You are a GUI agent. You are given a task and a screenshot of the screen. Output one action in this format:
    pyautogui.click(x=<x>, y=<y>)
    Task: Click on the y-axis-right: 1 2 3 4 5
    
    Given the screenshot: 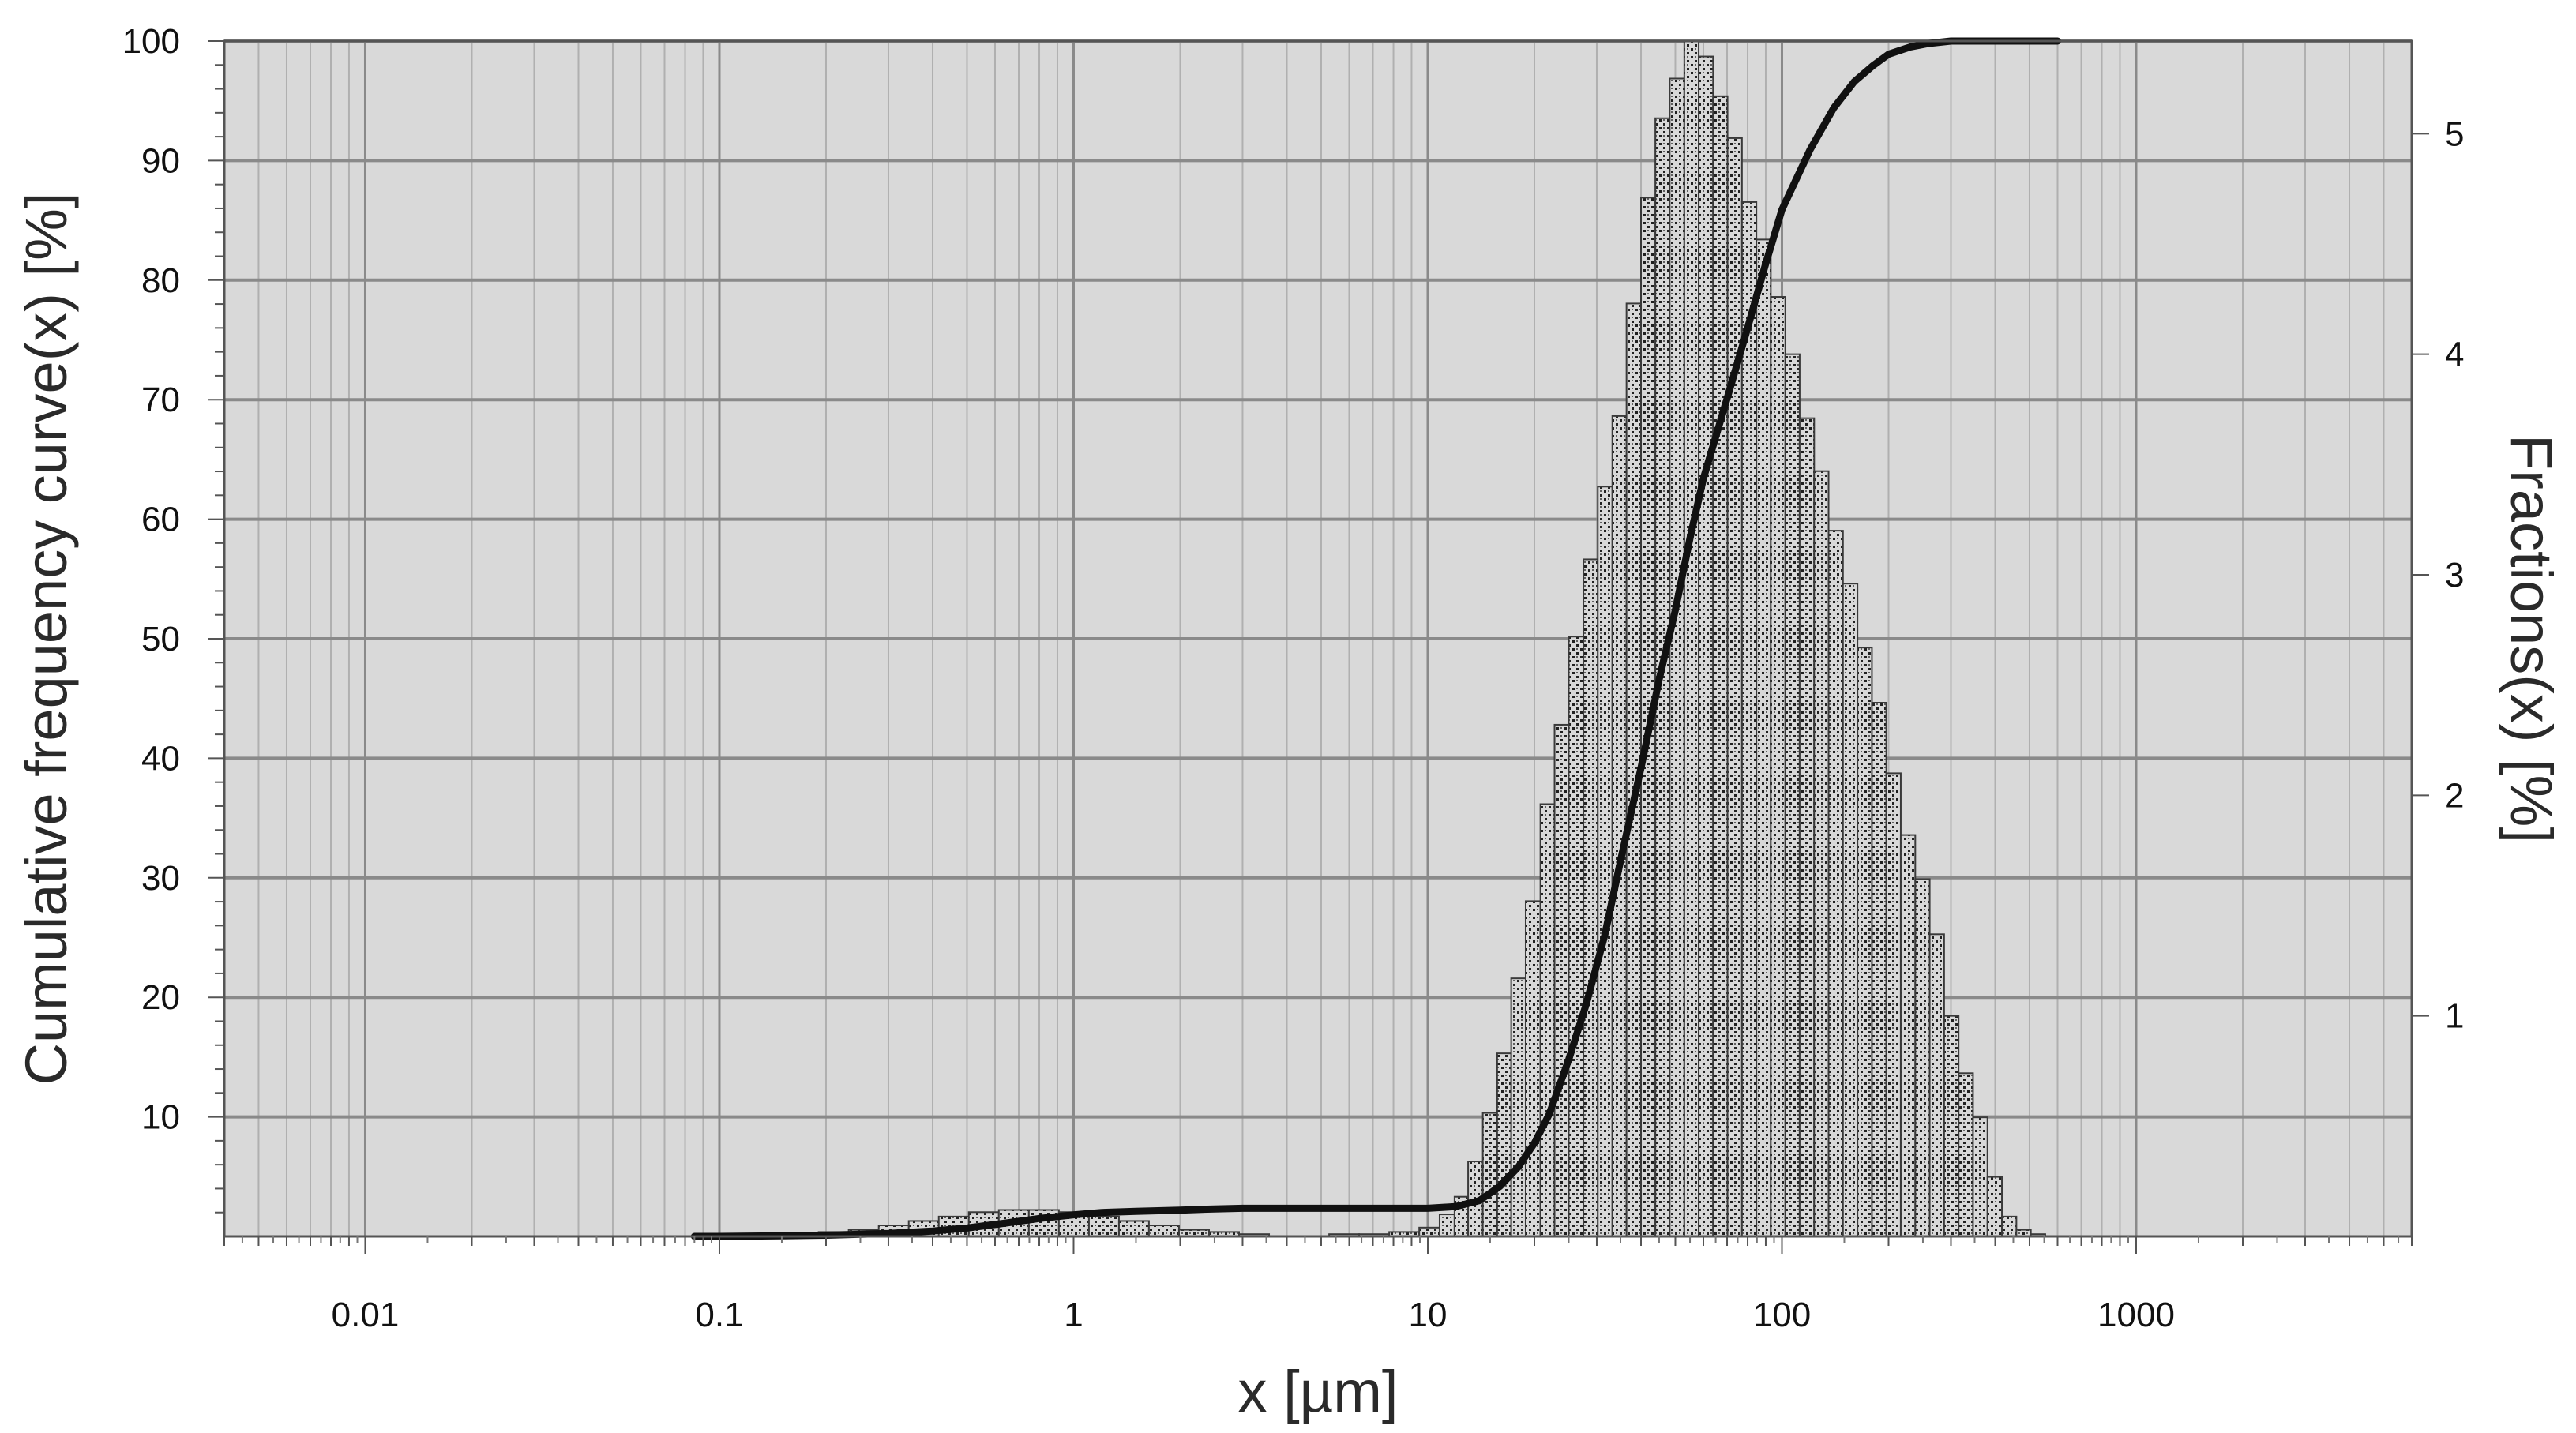 What is the action you would take?
    pyautogui.click(x=2438, y=575)
    